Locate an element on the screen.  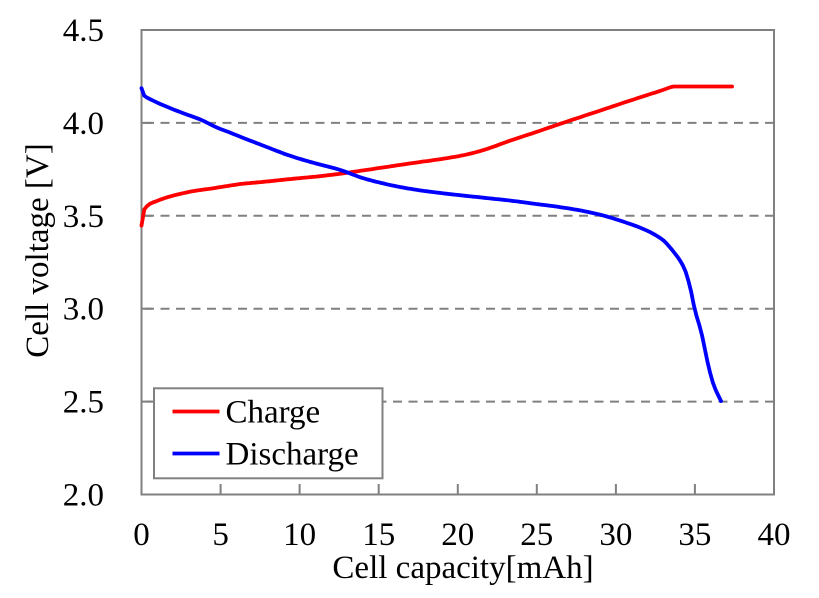
svg-text: 4.5 is located at coordinates (83, 31).